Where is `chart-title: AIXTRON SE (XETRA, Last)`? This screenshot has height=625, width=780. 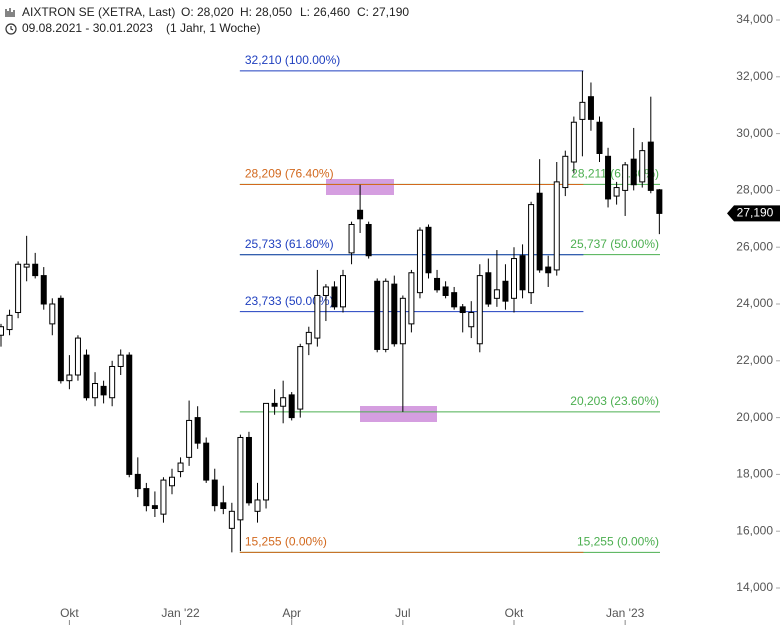
chart-title: AIXTRON SE (XETRA, Last) is located at coordinates (98, 12).